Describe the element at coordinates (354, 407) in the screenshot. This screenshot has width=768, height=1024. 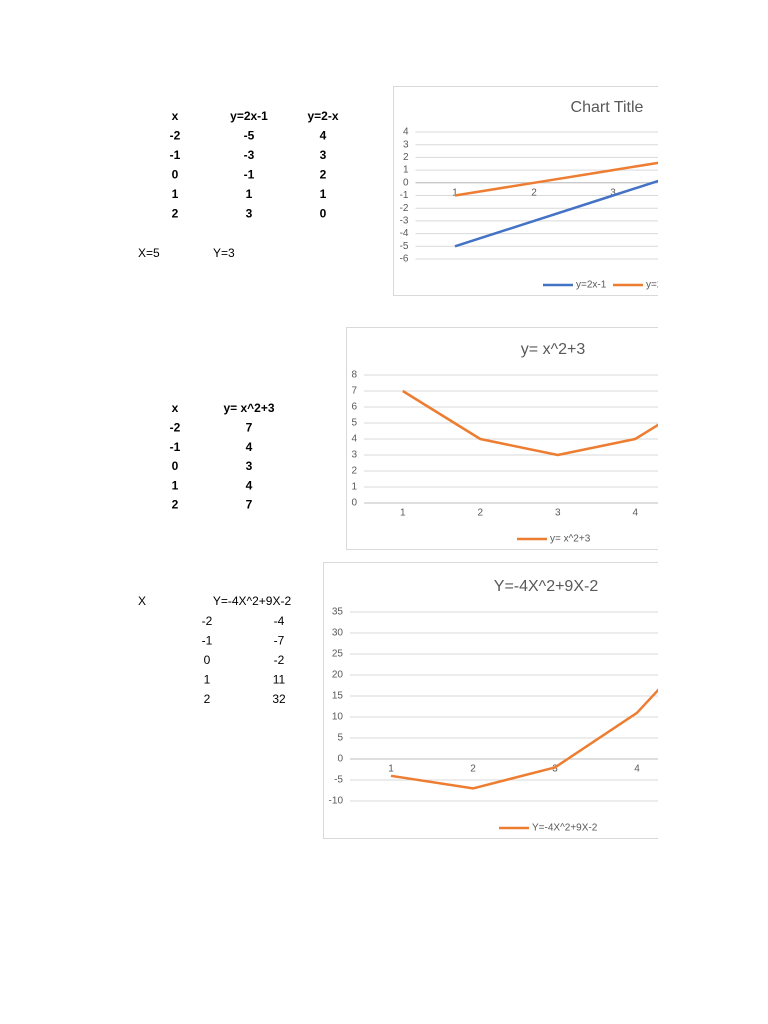
I see `y-tick-label: 6` at that location.